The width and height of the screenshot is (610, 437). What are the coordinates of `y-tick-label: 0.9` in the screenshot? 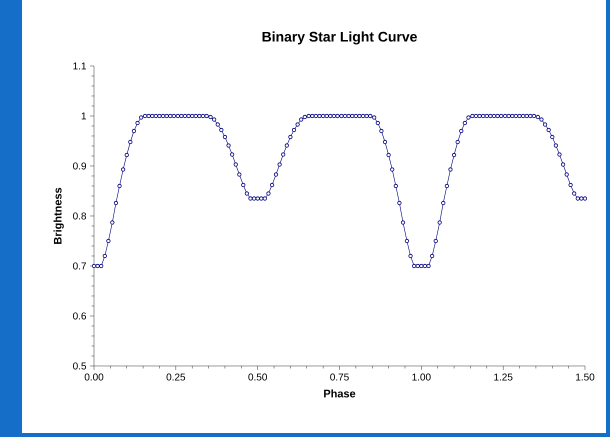 It's located at (79, 166).